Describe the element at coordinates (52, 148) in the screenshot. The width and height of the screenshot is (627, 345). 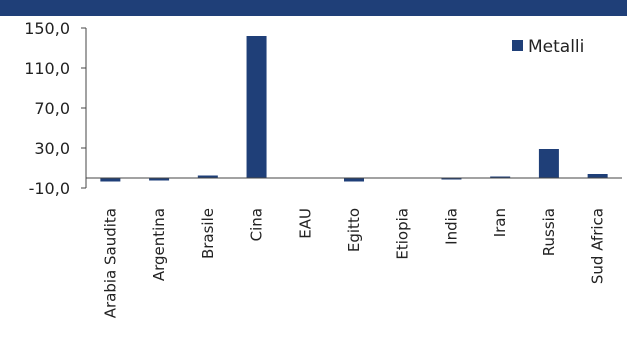
I see `y-tick-label: 30,0` at that location.